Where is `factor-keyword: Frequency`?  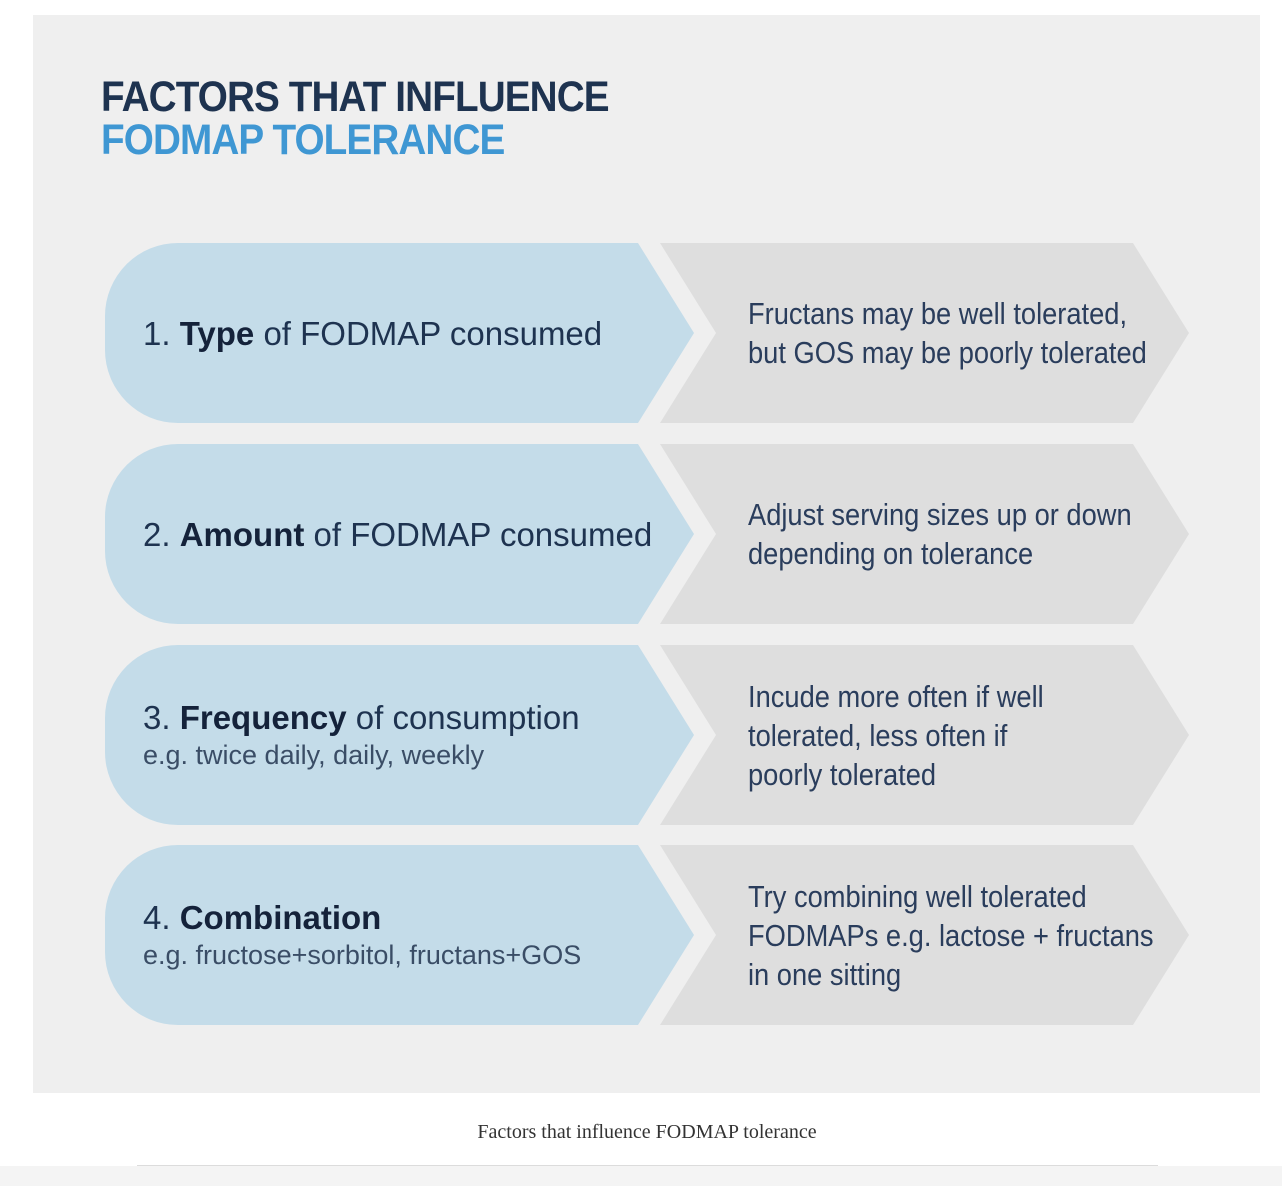 factor-keyword: Frequency is located at coordinates (263, 717).